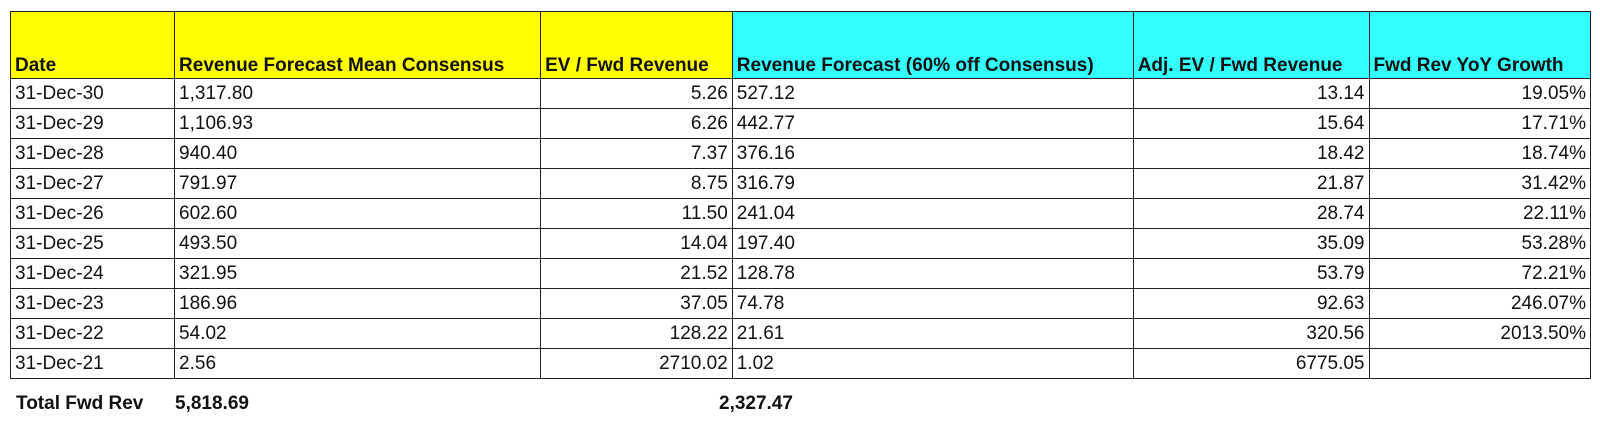 This screenshot has height=434, width=1600. I want to click on cell-revenue-consensus: 54.02, so click(358, 333).